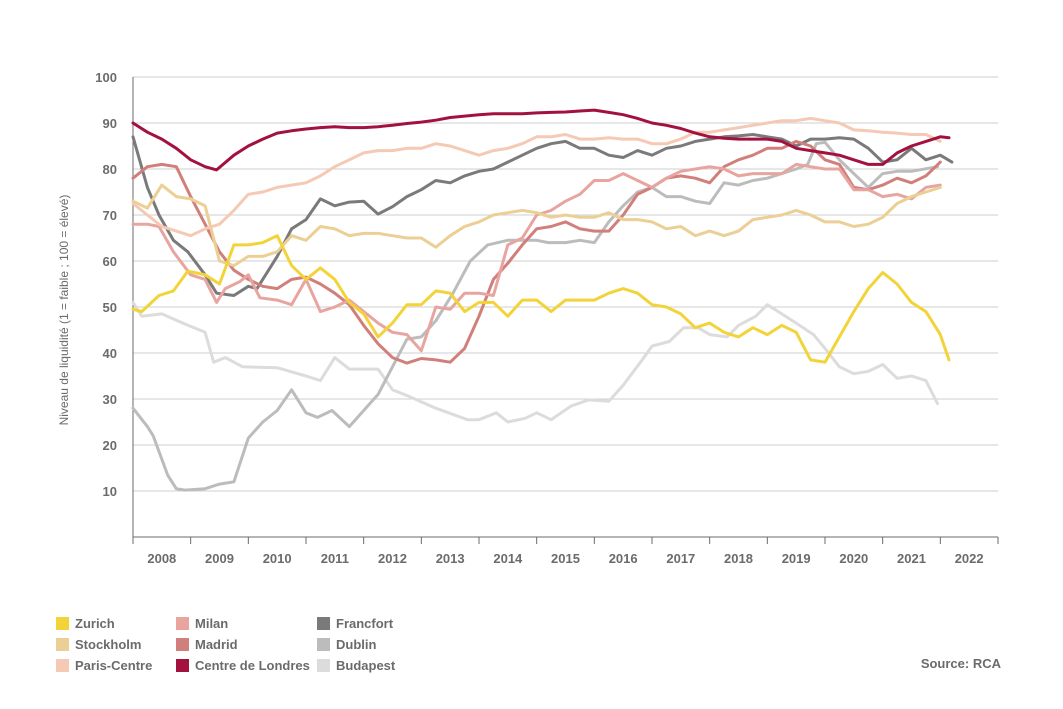  I want to click on x-tick-label: 2015, so click(565, 558).